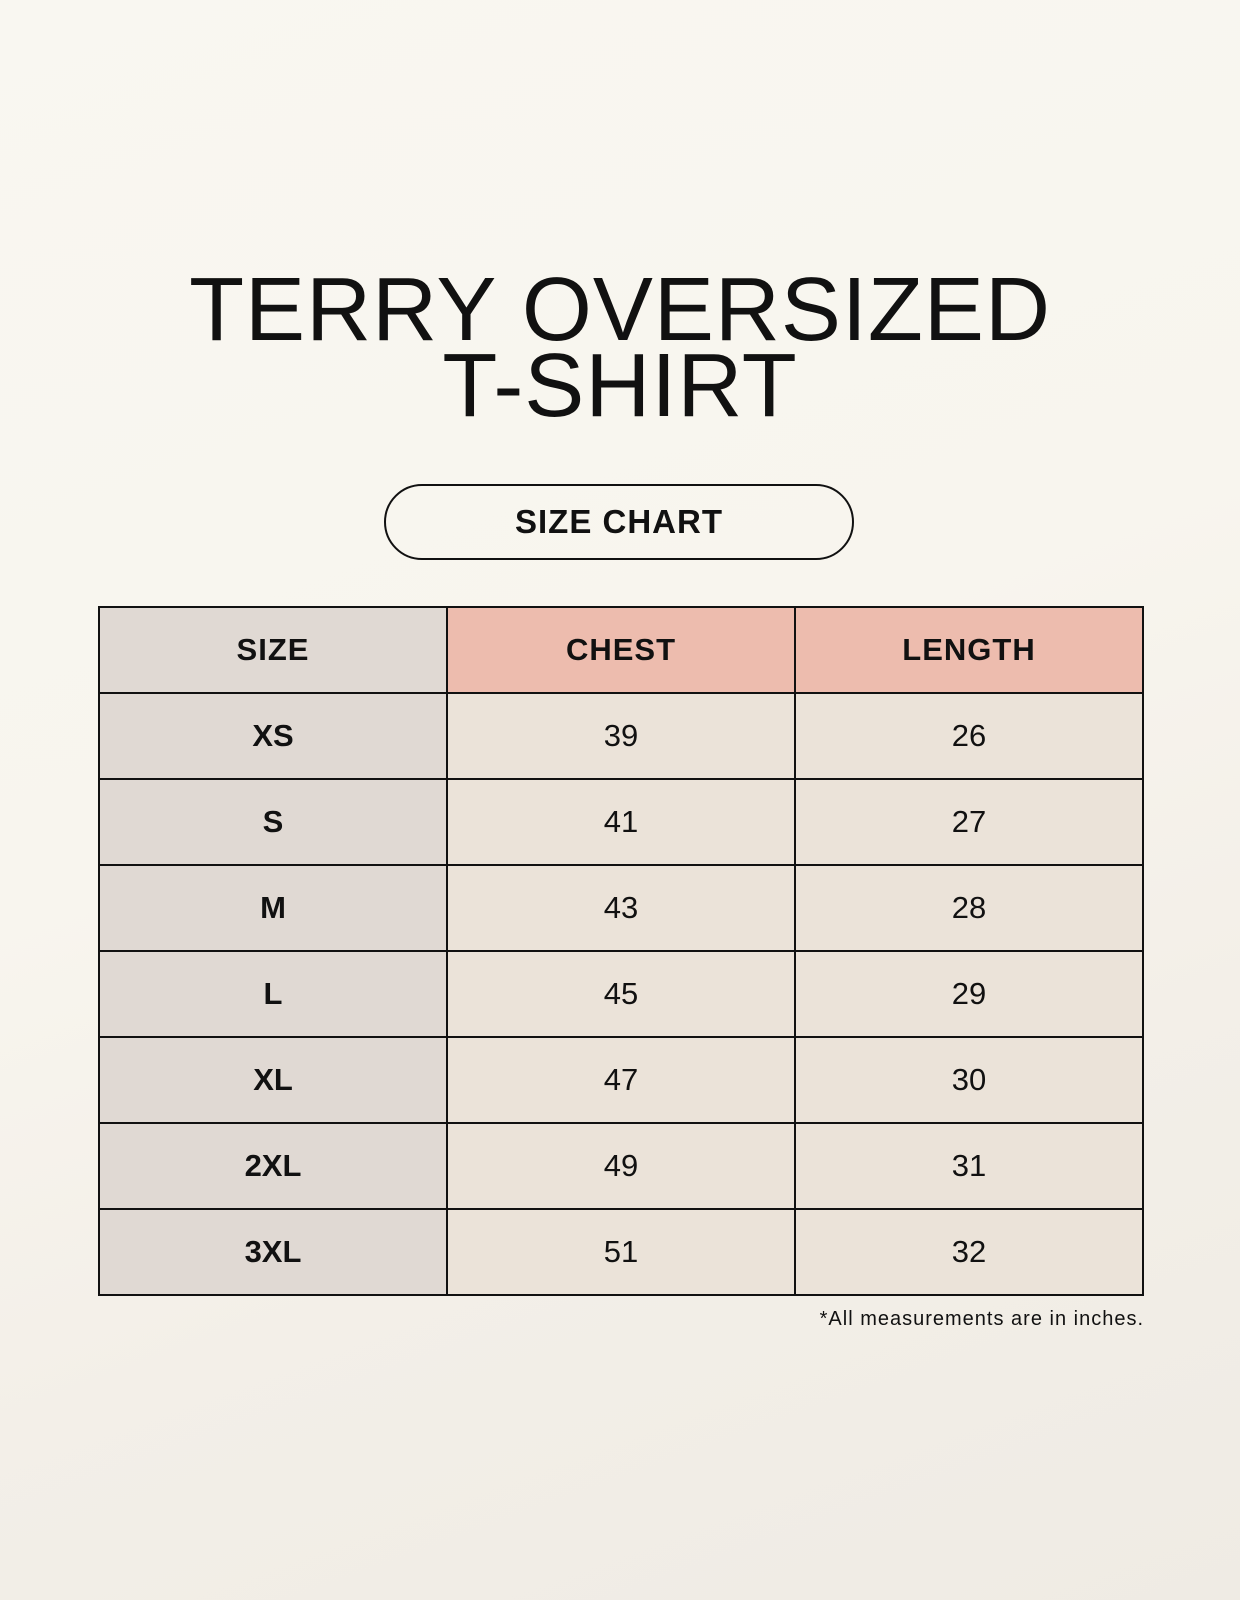 This screenshot has width=1240, height=1600. I want to click on header-size: SIZE, so click(273, 650).